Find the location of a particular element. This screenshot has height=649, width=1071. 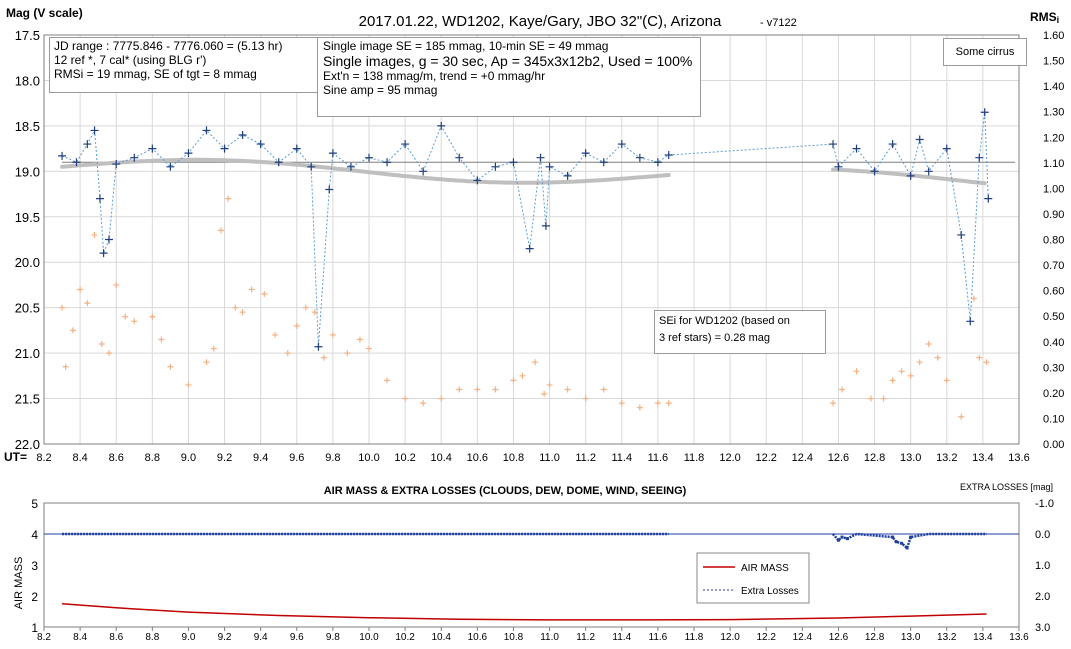

top-x-tick-label: 13.0 is located at coordinates (910, 458).